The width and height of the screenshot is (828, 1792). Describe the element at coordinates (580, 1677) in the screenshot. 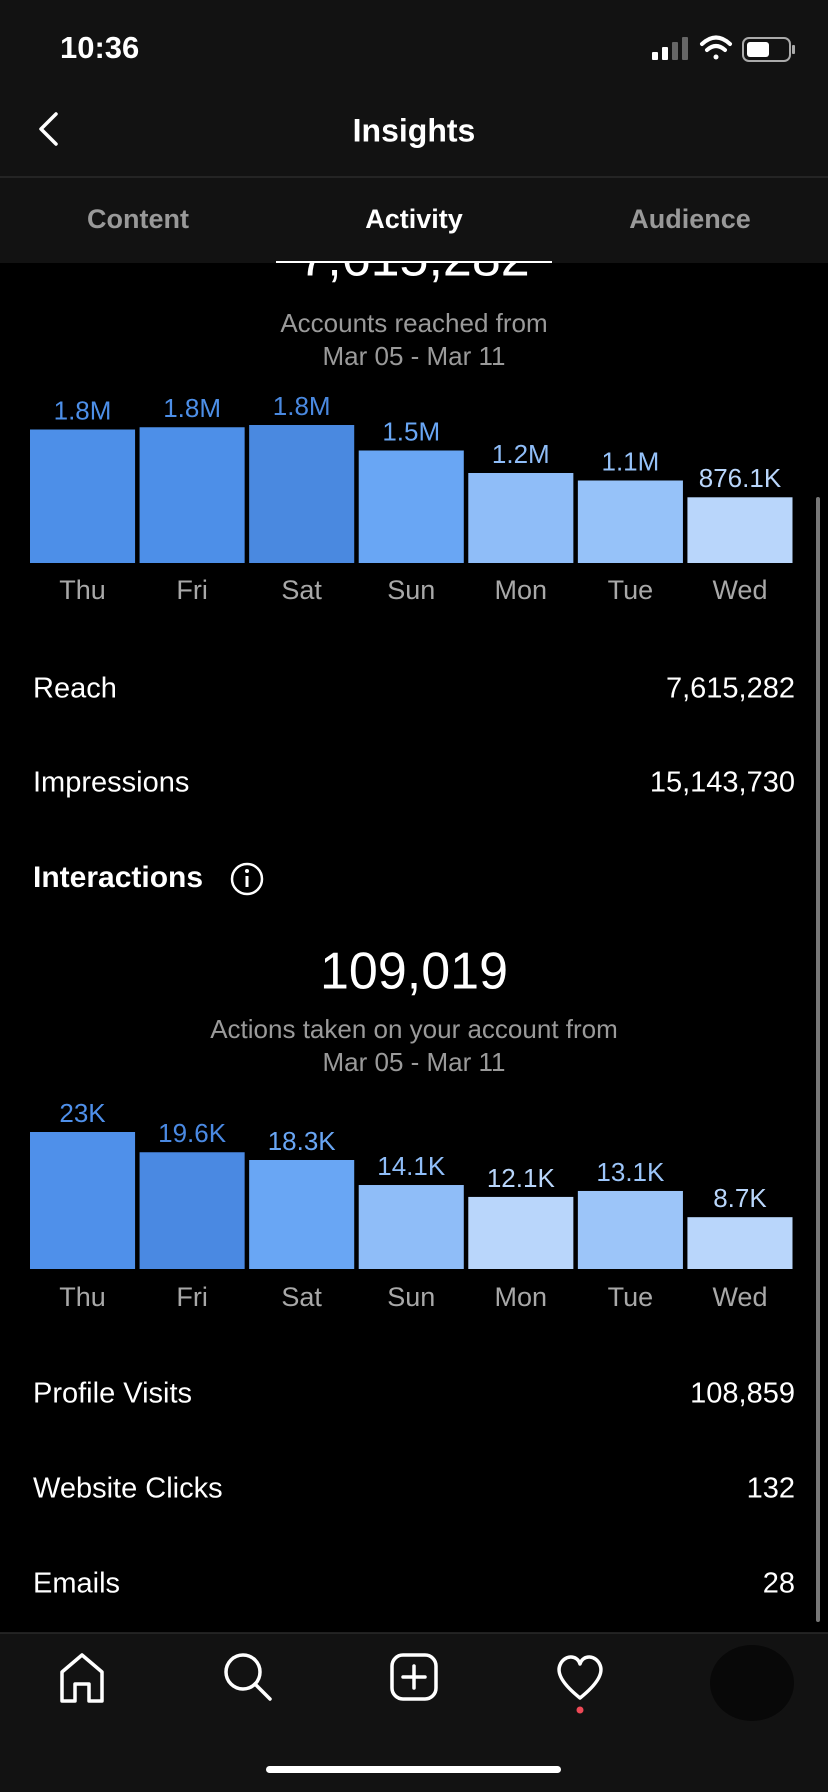

I see `activity-icon` at that location.